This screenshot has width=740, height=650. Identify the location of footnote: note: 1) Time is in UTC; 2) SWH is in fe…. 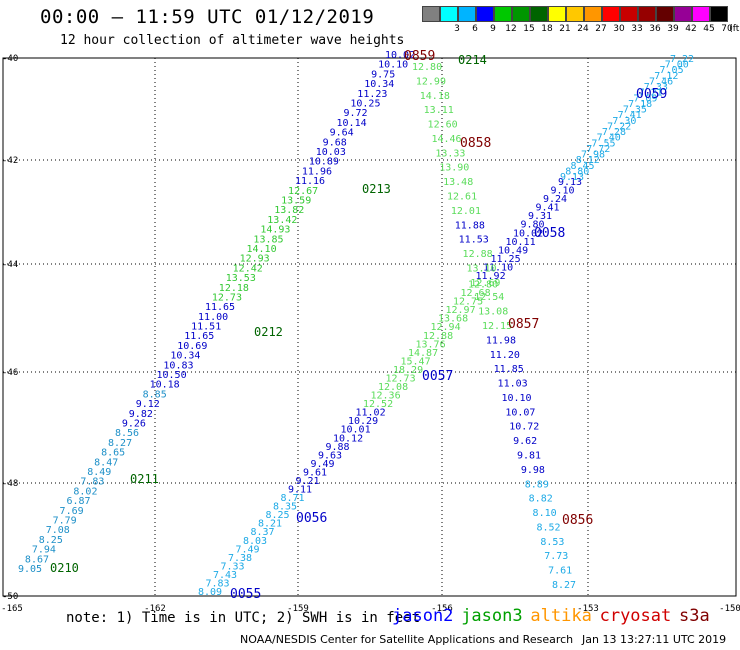
(243, 618).